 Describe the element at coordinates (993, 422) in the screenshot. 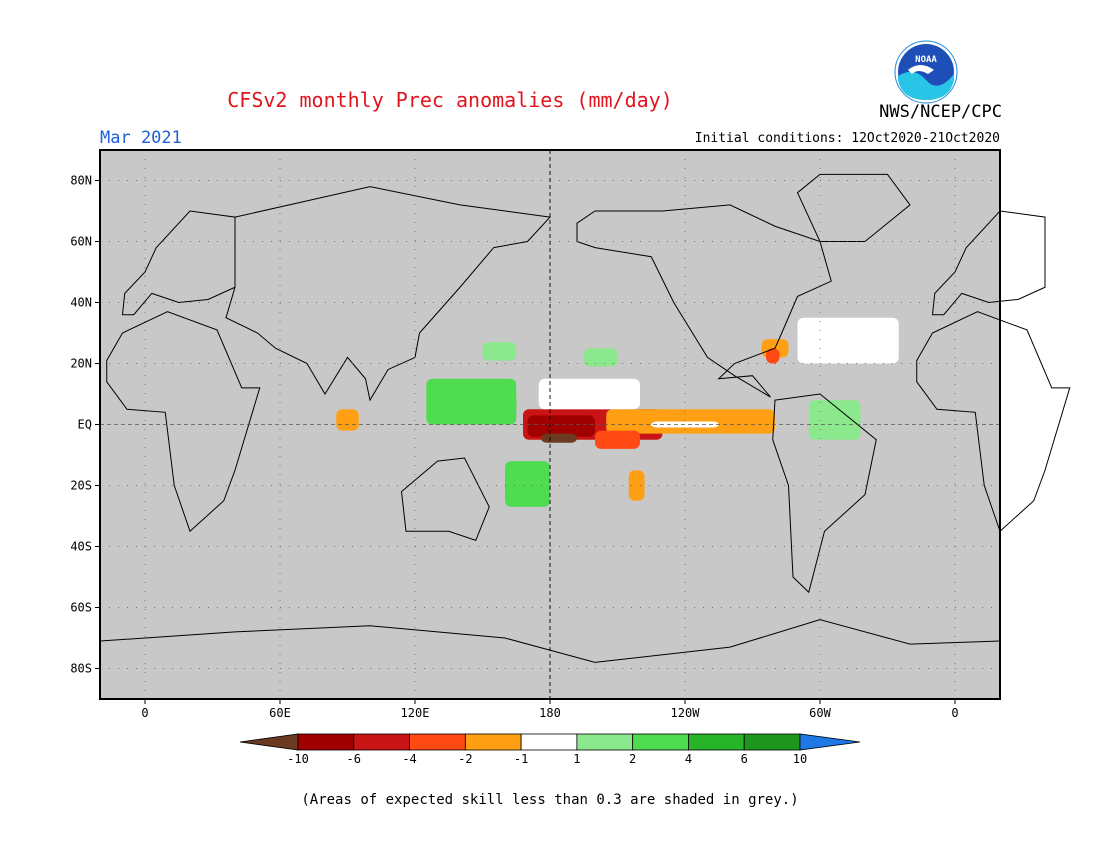

I see `coastline-africa-wrap` at that location.